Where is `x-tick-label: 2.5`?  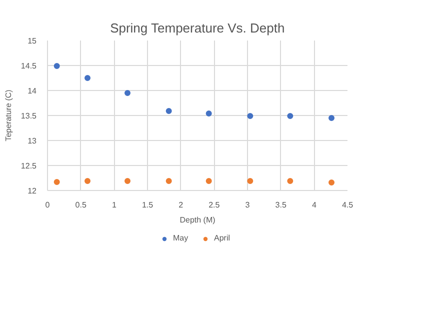
x-tick-label: 2.5 is located at coordinates (214, 205).